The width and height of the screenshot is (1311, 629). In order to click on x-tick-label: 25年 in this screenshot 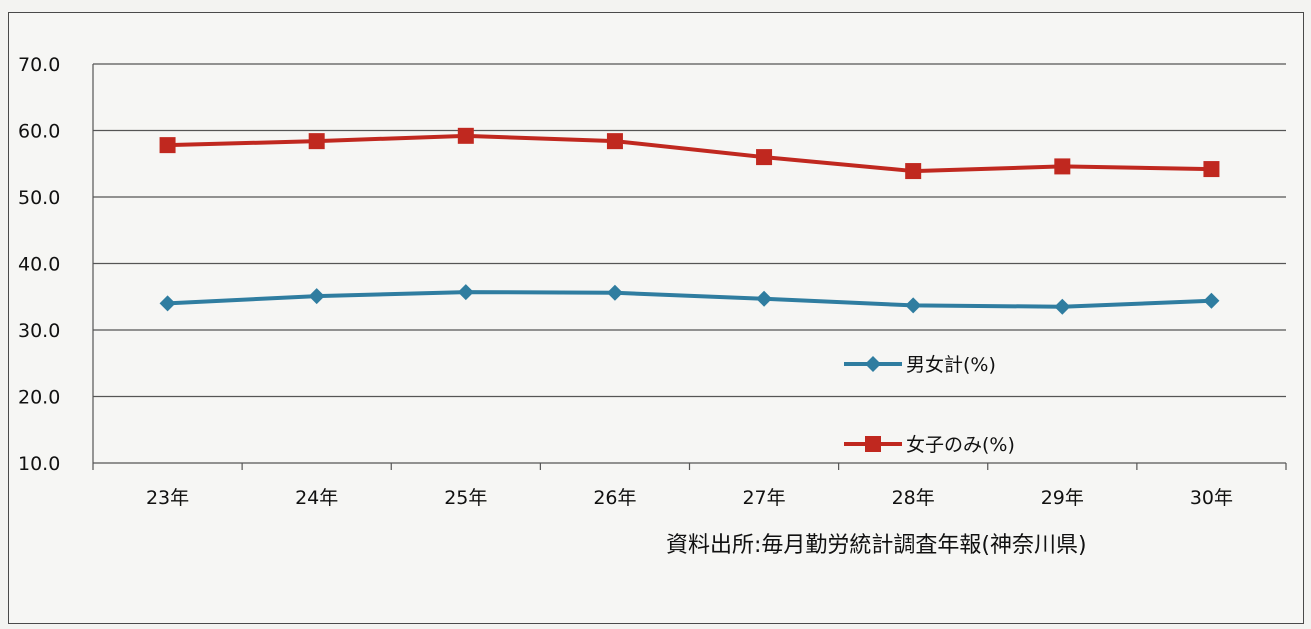, I will do `click(465, 498)`.